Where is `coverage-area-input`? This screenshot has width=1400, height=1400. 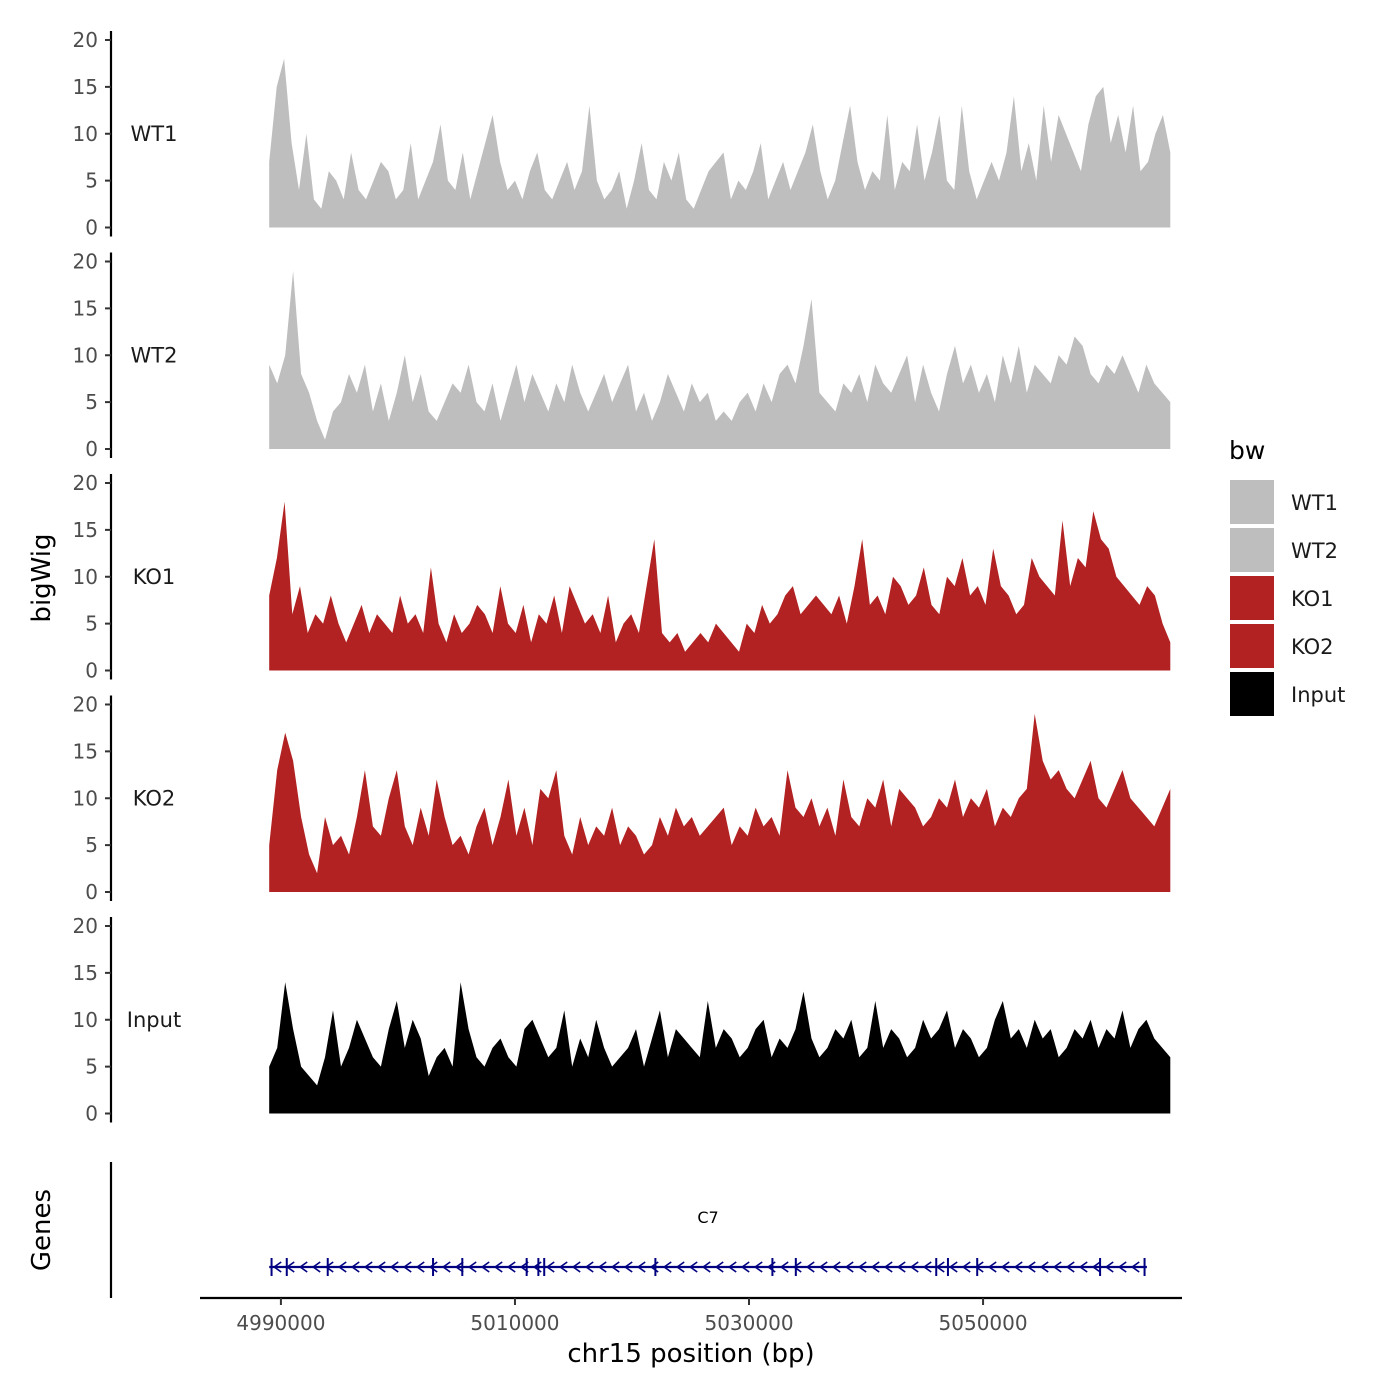 coverage-area-input is located at coordinates (720, 1048).